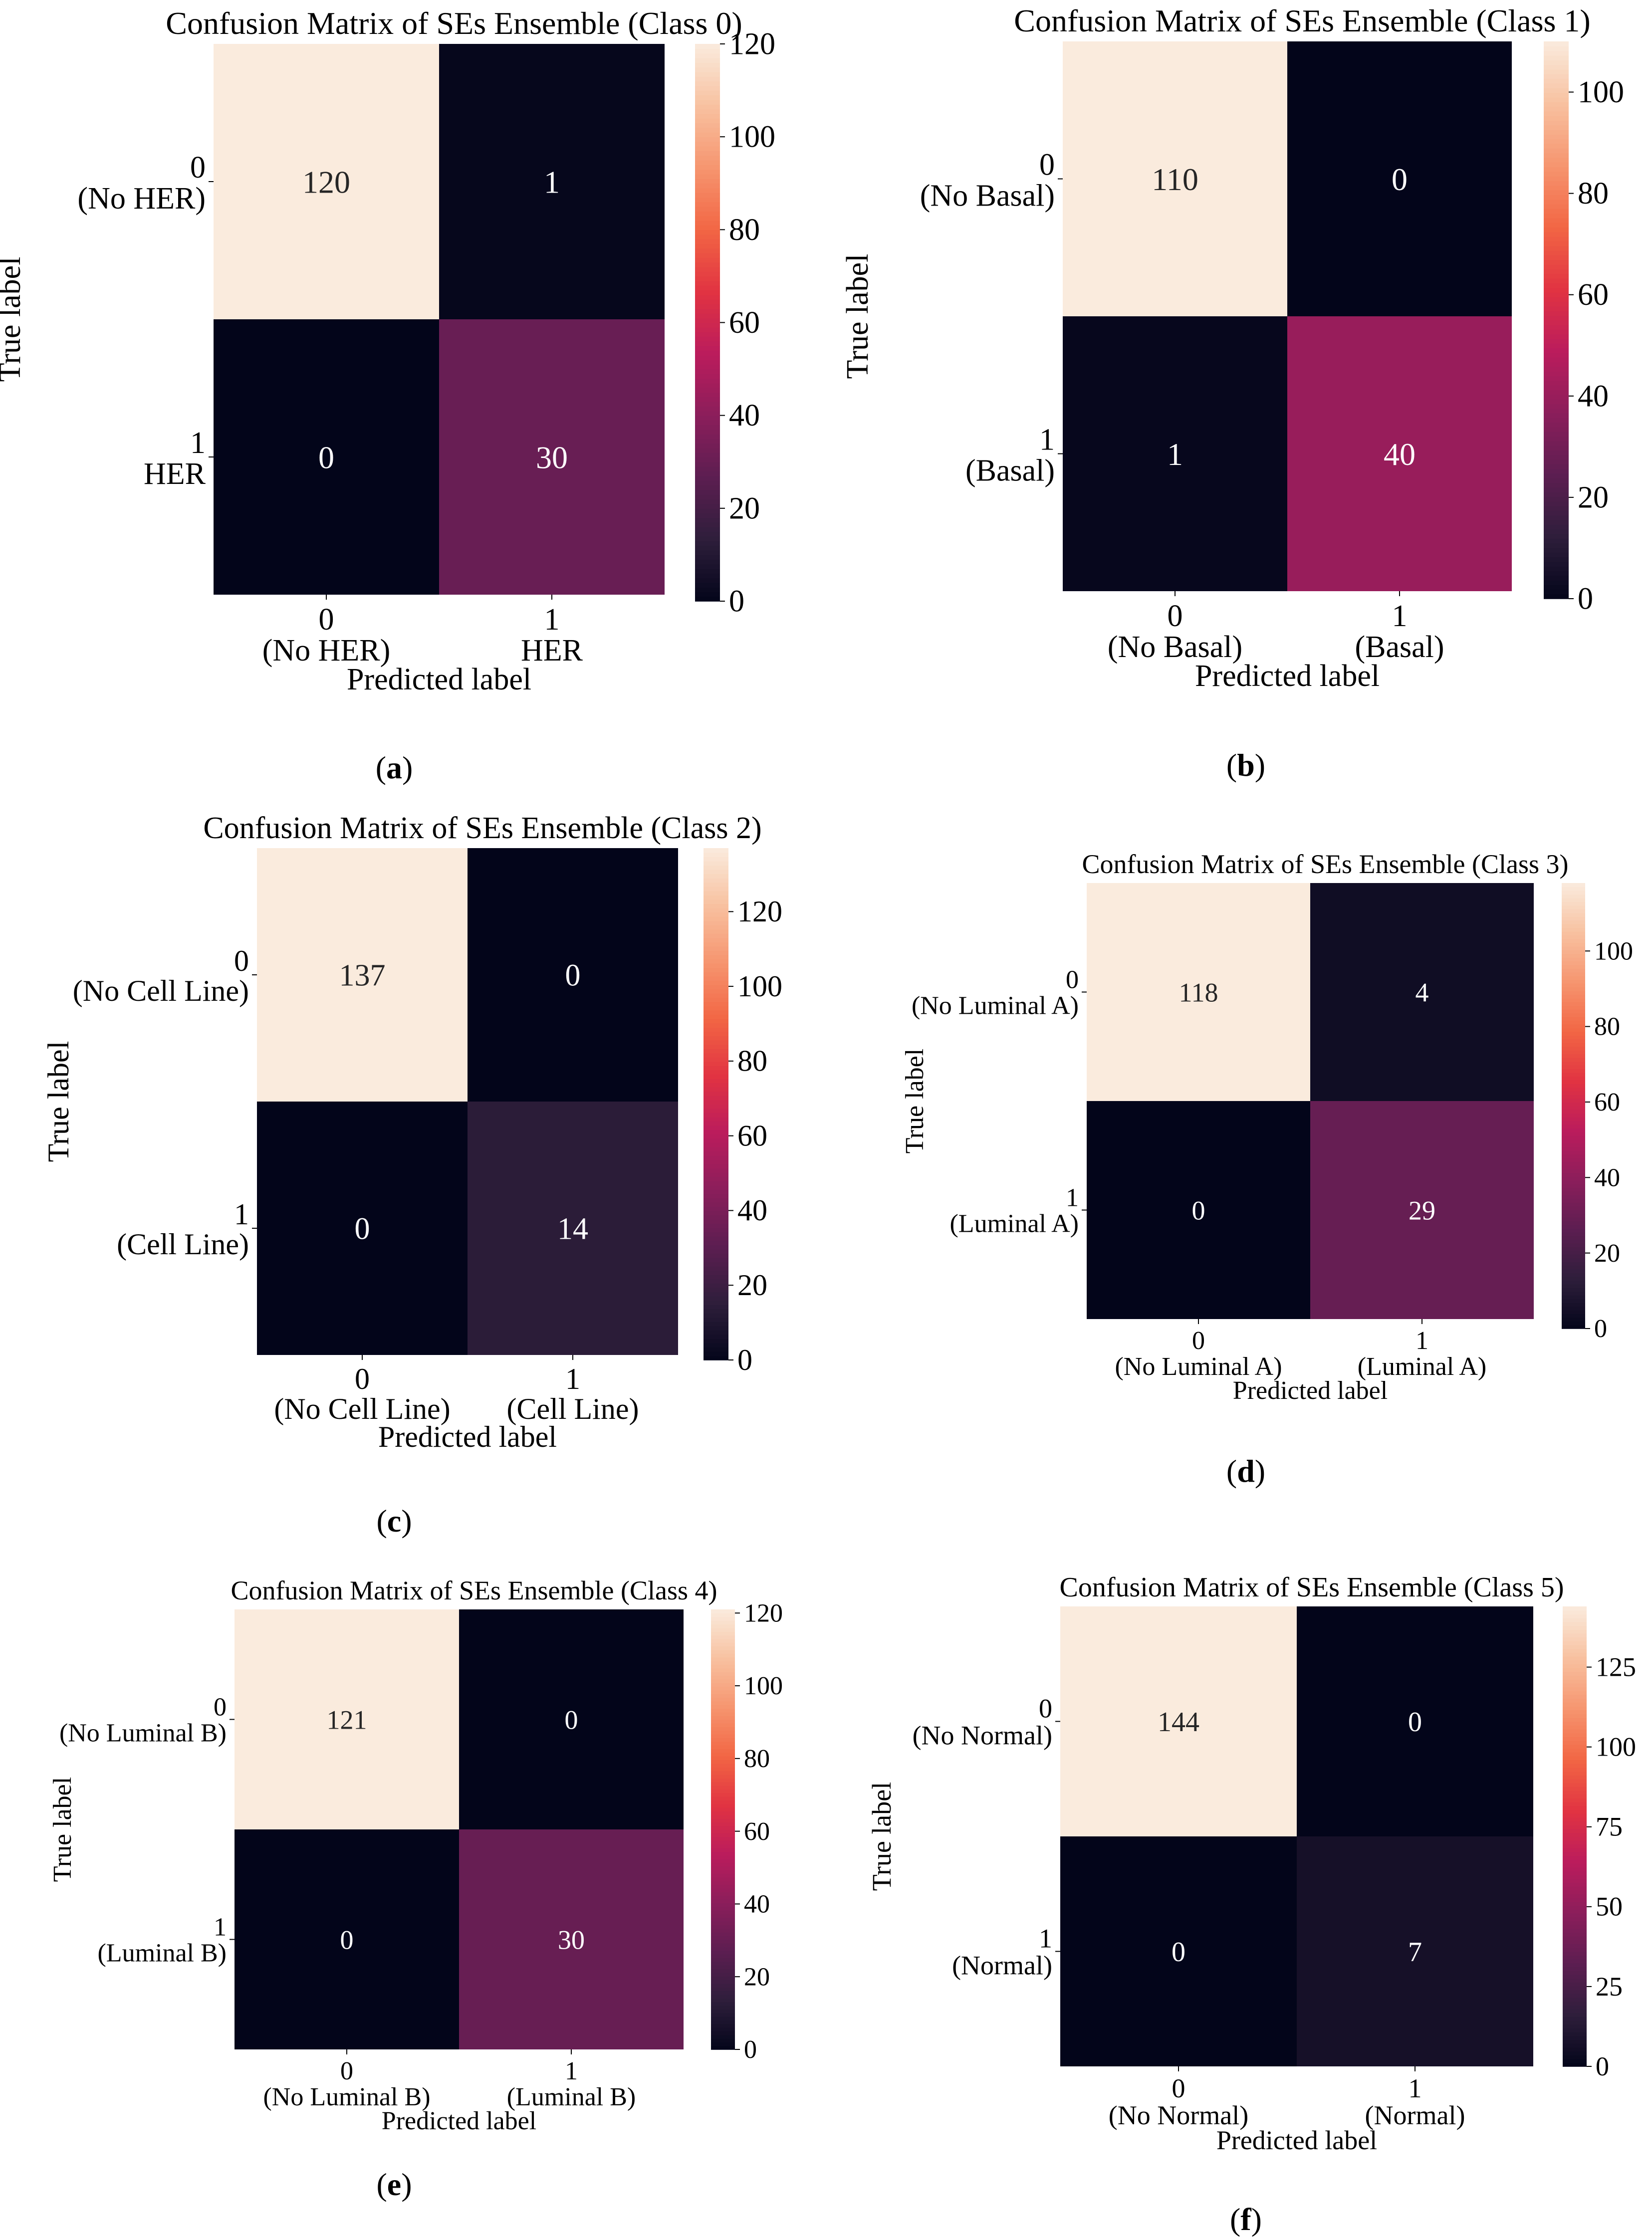  I want to click on x-tick-label: 1, so click(572, 1378).